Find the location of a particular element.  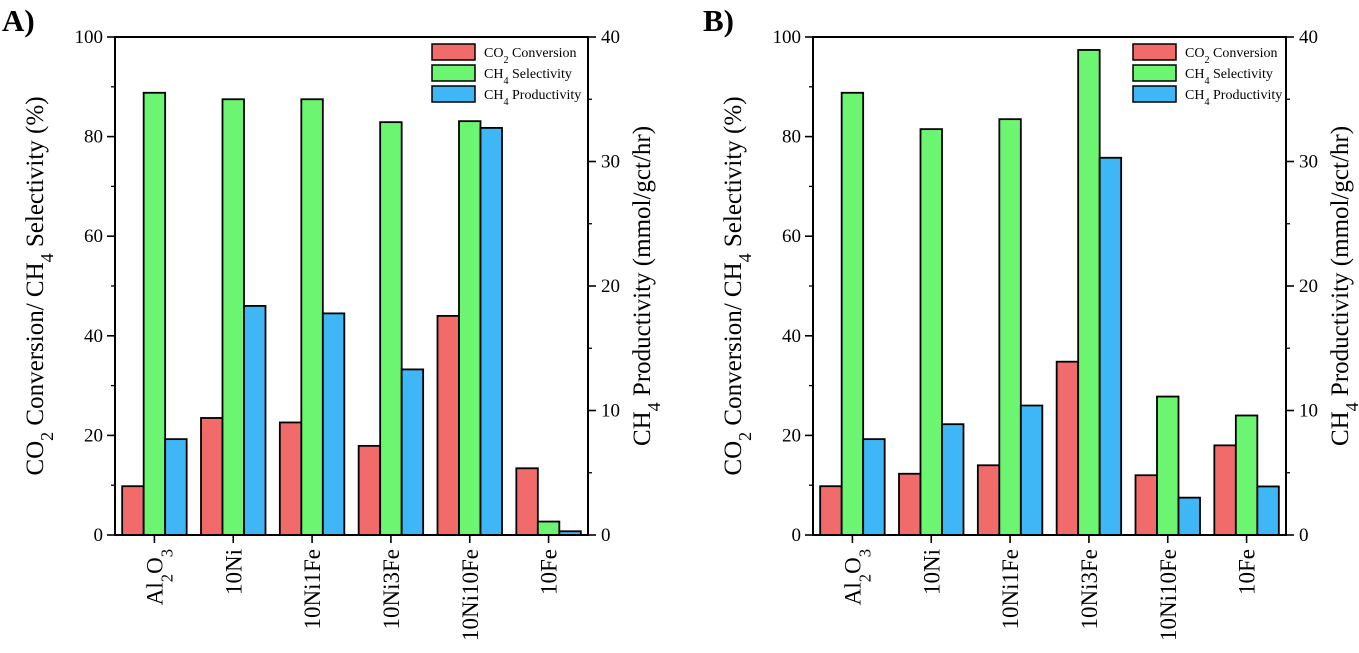

panel-label: B) is located at coordinates (718, 20).